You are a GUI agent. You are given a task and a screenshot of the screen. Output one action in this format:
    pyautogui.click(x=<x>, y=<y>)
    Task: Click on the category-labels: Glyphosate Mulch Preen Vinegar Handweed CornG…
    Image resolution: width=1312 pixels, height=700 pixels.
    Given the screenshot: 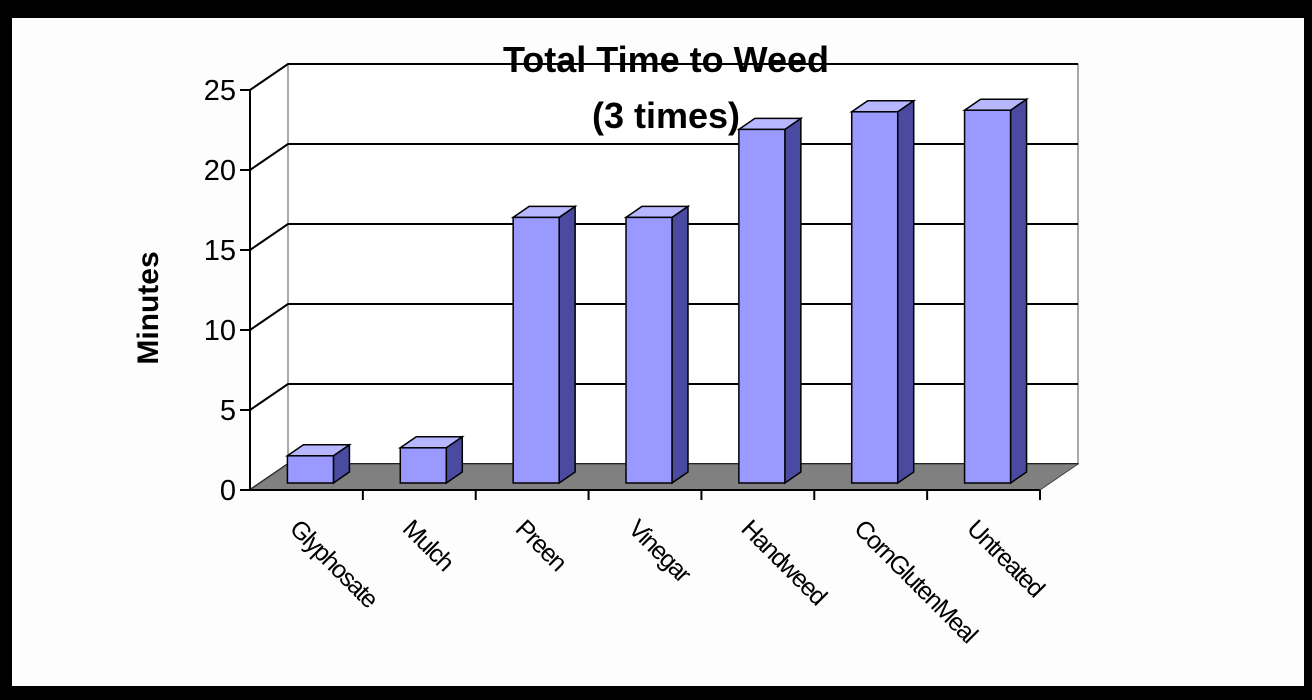 What is the action you would take?
    pyautogui.click(x=666, y=581)
    